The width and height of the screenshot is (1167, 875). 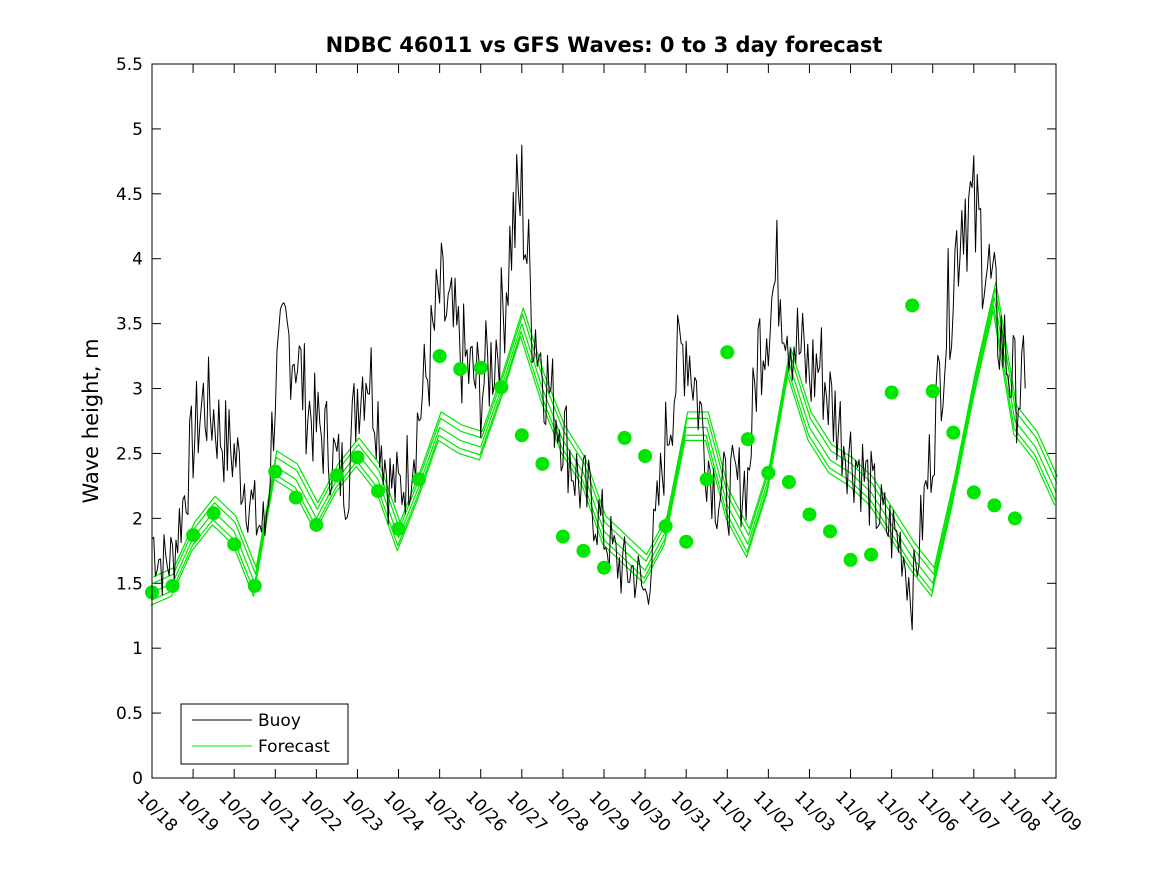 I want to click on y-tick-label: 3.5, so click(x=129, y=325).